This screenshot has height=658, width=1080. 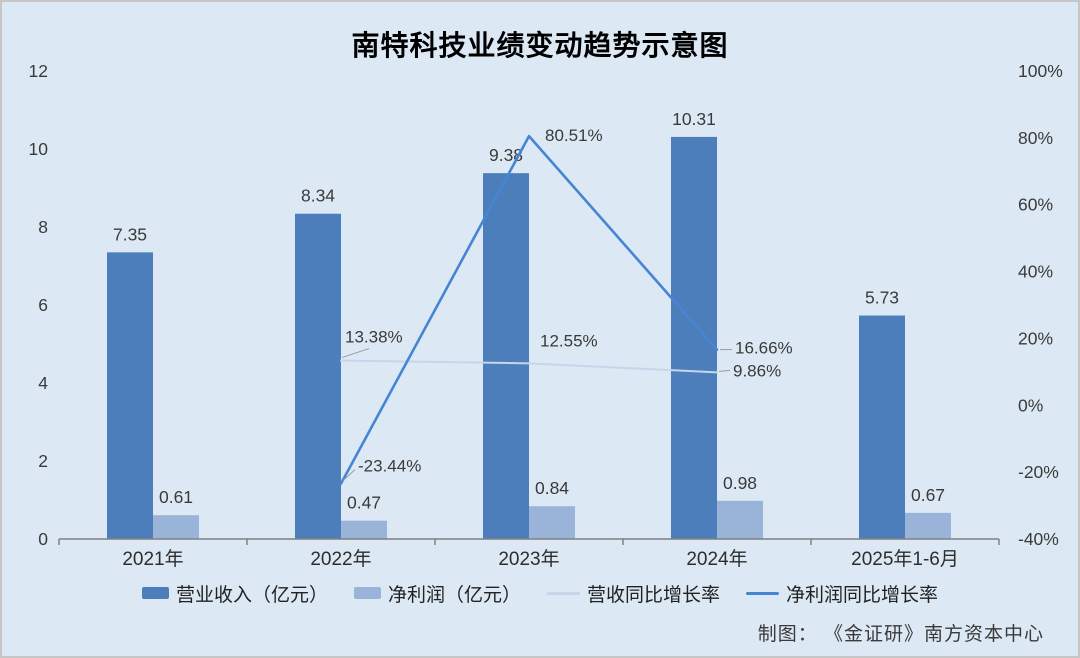 I want to click on x-axis-category-label: 2025年1-6月, so click(x=905, y=559).